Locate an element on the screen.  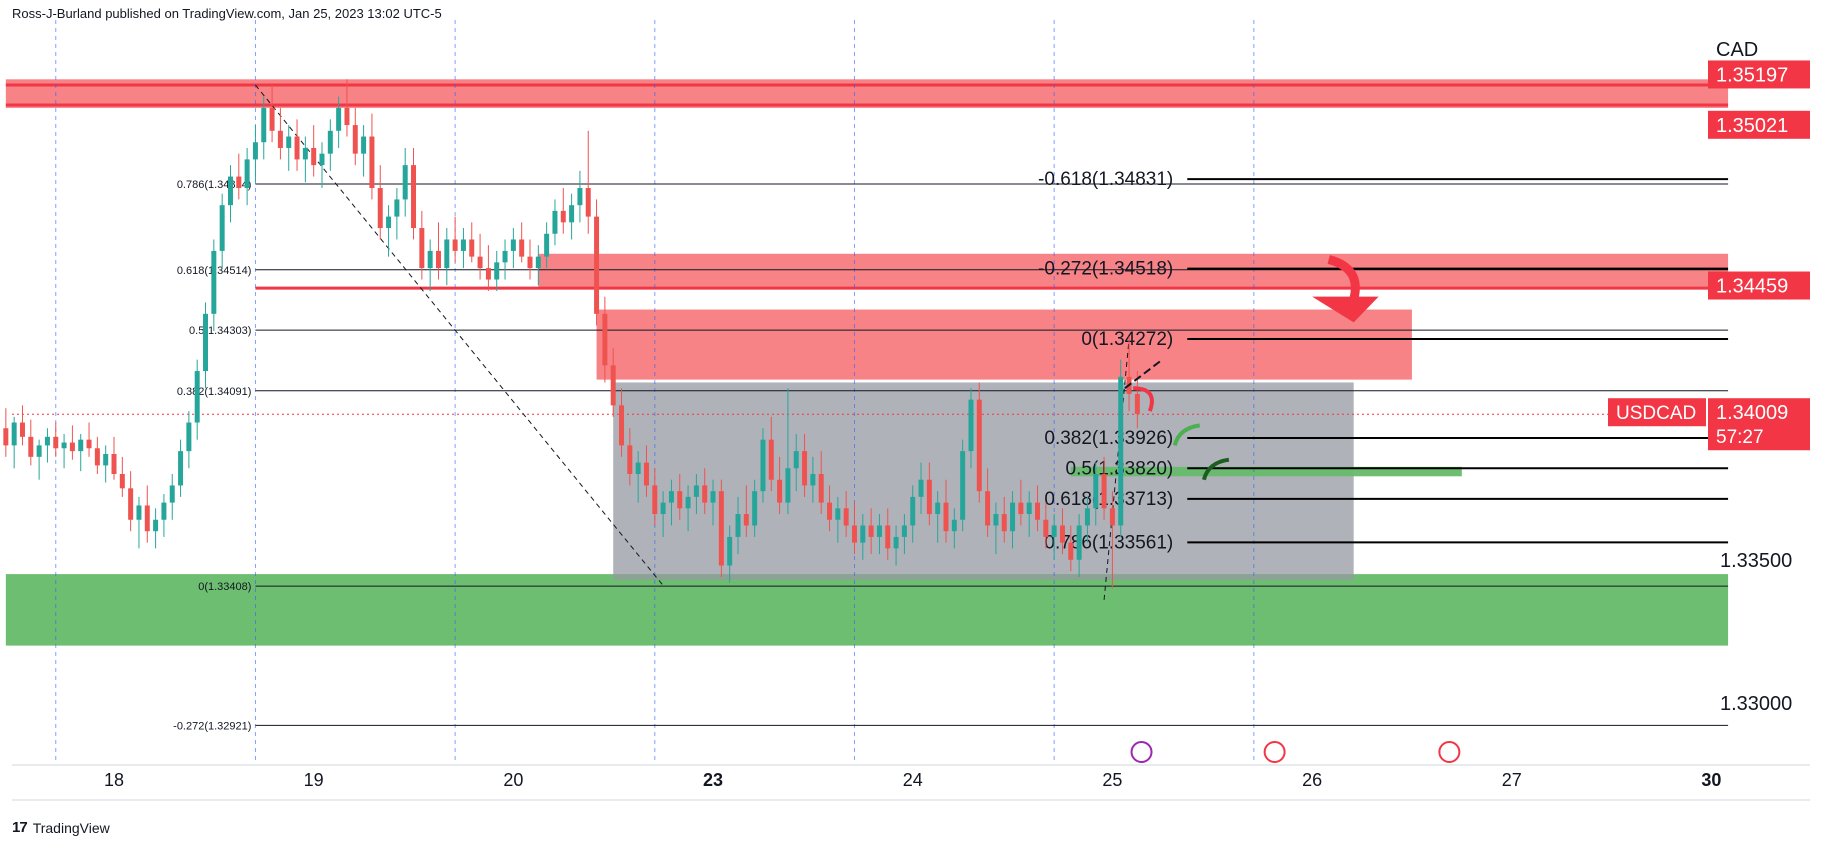
fib-left-label: 0.382(1.34091) is located at coordinates (214, 392).